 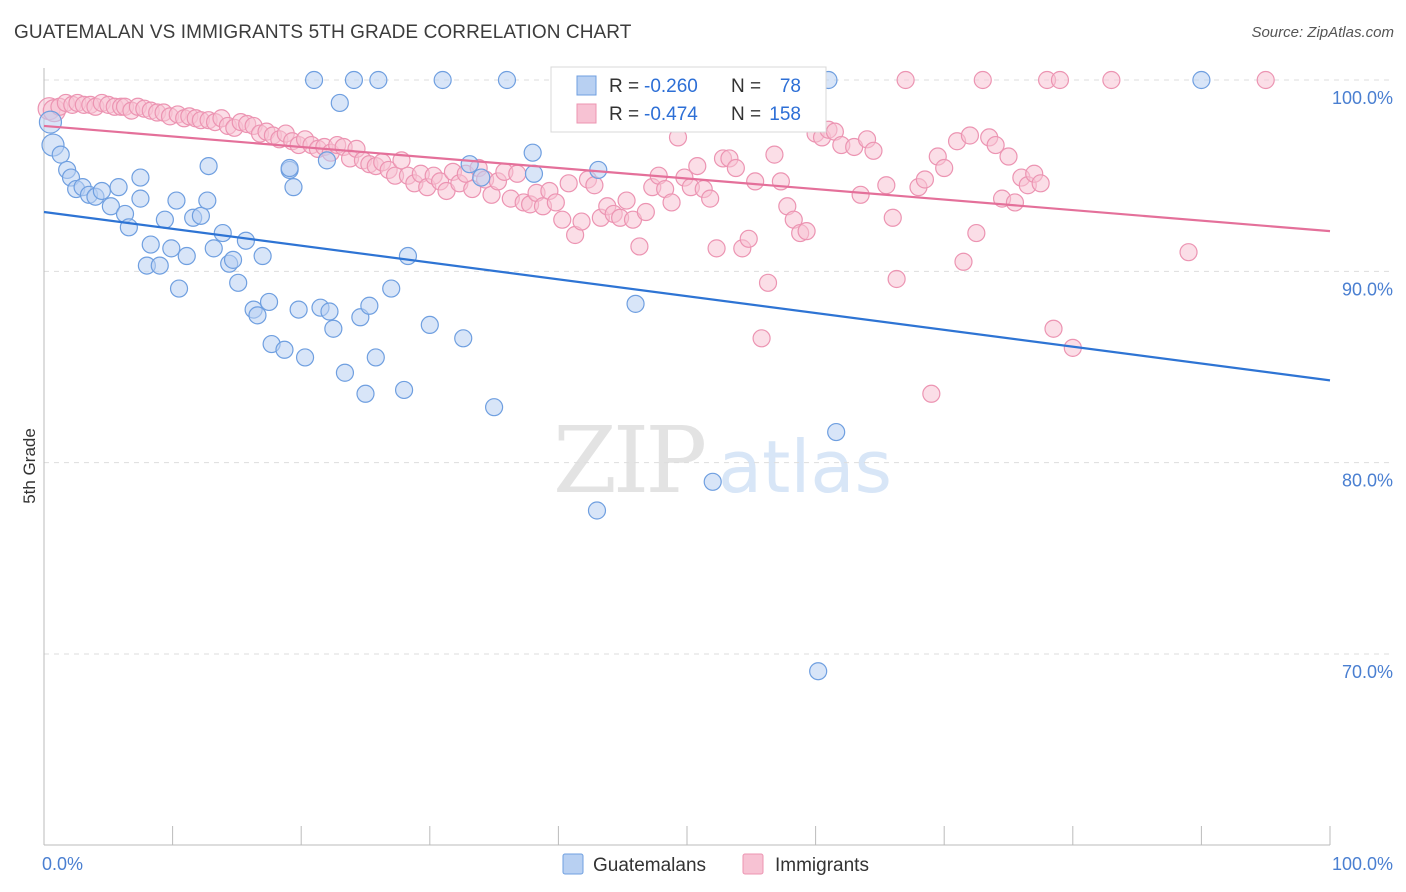 What do you see at coordinates (649, 865) in the screenshot?
I see `bottom-legend-label-guatemalans: Guatemalans` at bounding box center [649, 865].